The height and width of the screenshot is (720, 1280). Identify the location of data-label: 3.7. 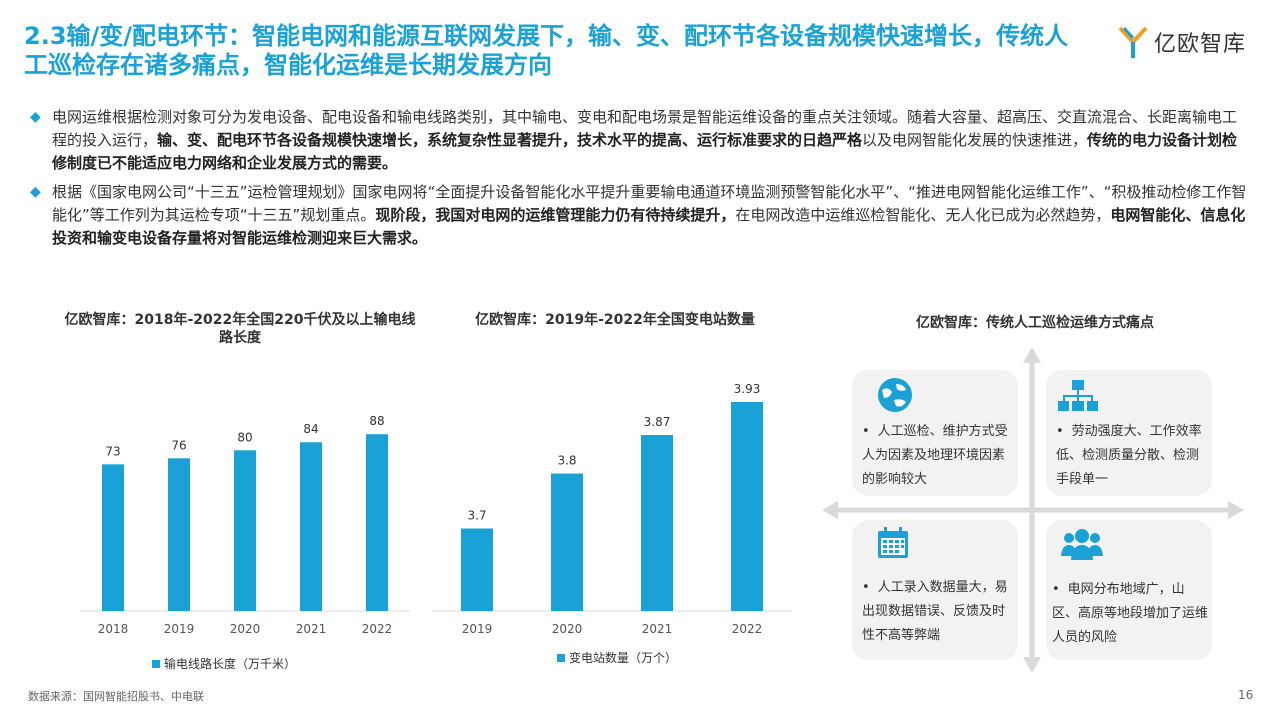
(476, 516).